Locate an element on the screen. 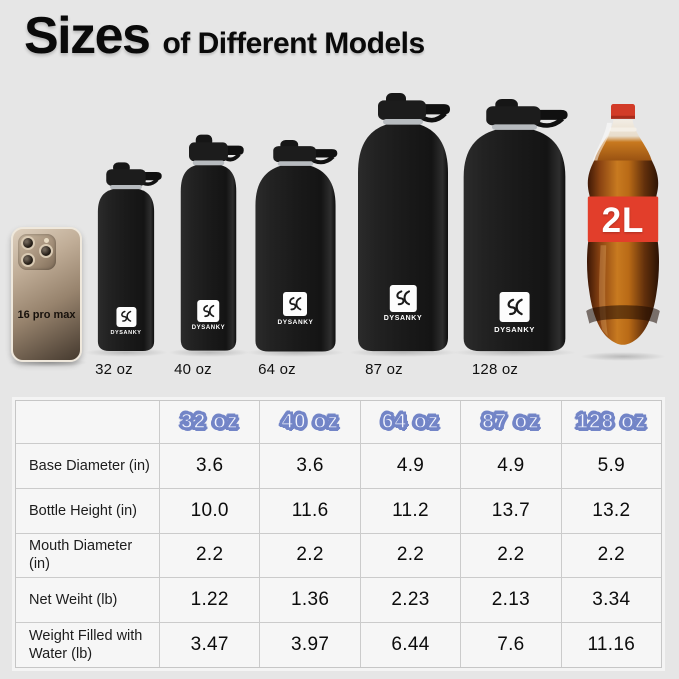 The height and width of the screenshot is (679, 679). column-header: 40 oz is located at coordinates (310, 422).